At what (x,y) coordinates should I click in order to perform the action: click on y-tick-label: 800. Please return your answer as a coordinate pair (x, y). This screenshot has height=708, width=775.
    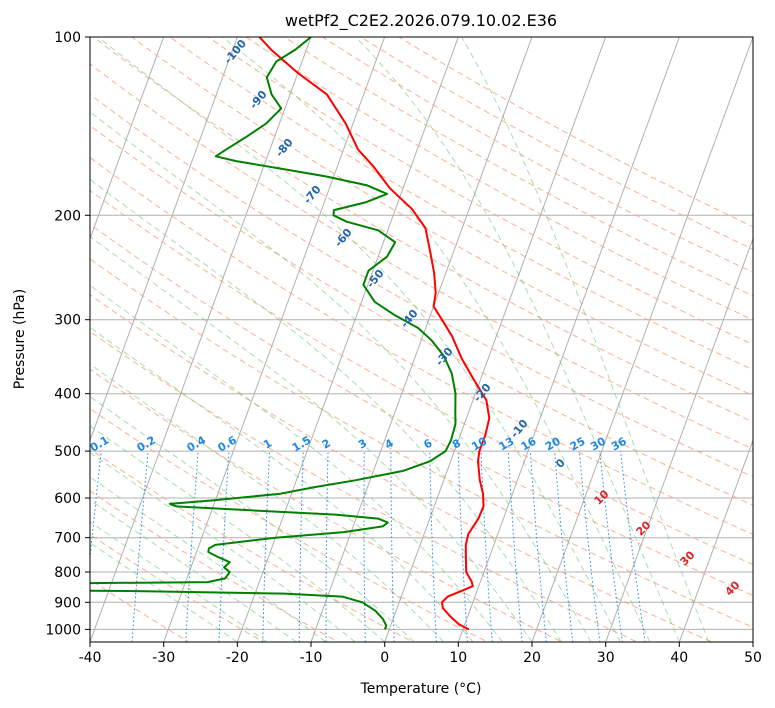
    Looking at the image, I should click on (67, 573).